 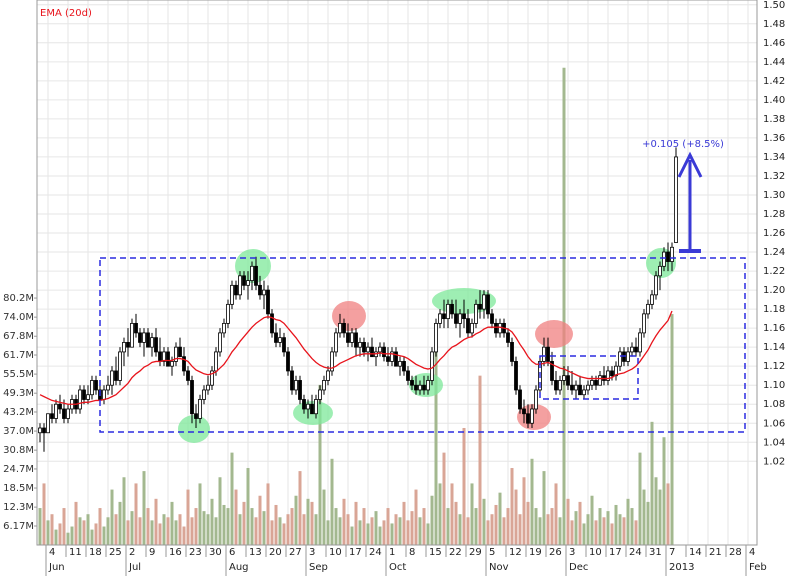 What do you see at coordinates (134, 567) in the screenshot?
I see `month-label: Jul` at bounding box center [134, 567].